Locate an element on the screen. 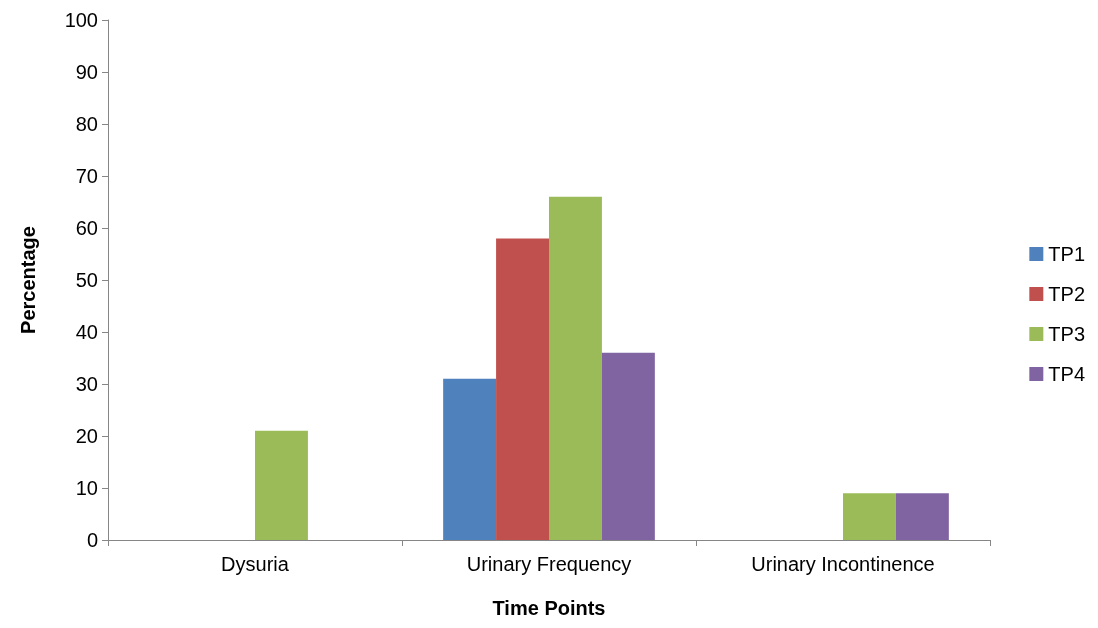 This screenshot has width=1098, height=628. x-tick-label: Urinary Frequency is located at coordinates (549, 564).